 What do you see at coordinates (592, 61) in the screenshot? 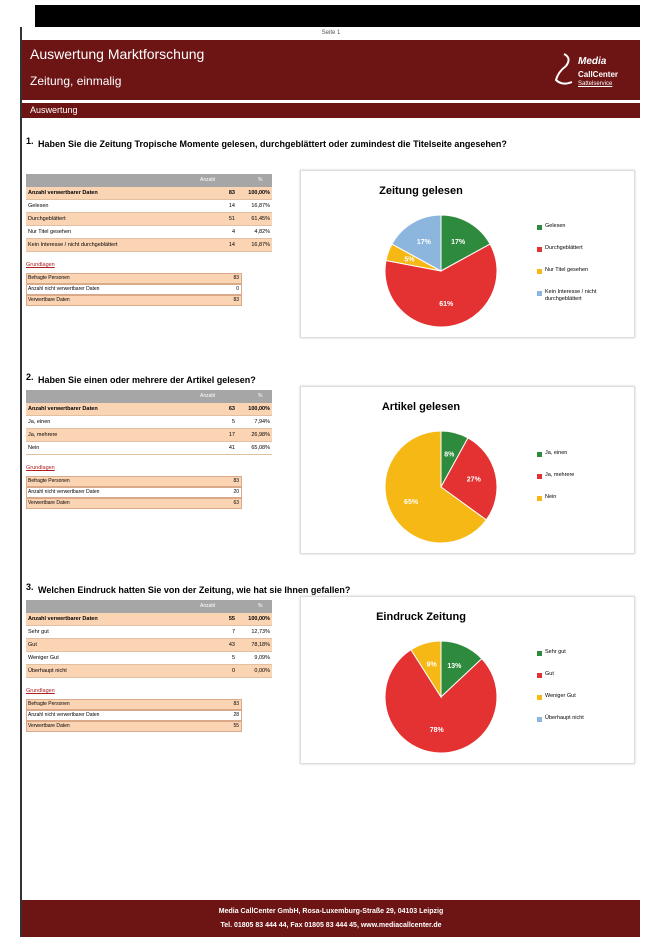
I see `logo-text: Media` at bounding box center [592, 61].